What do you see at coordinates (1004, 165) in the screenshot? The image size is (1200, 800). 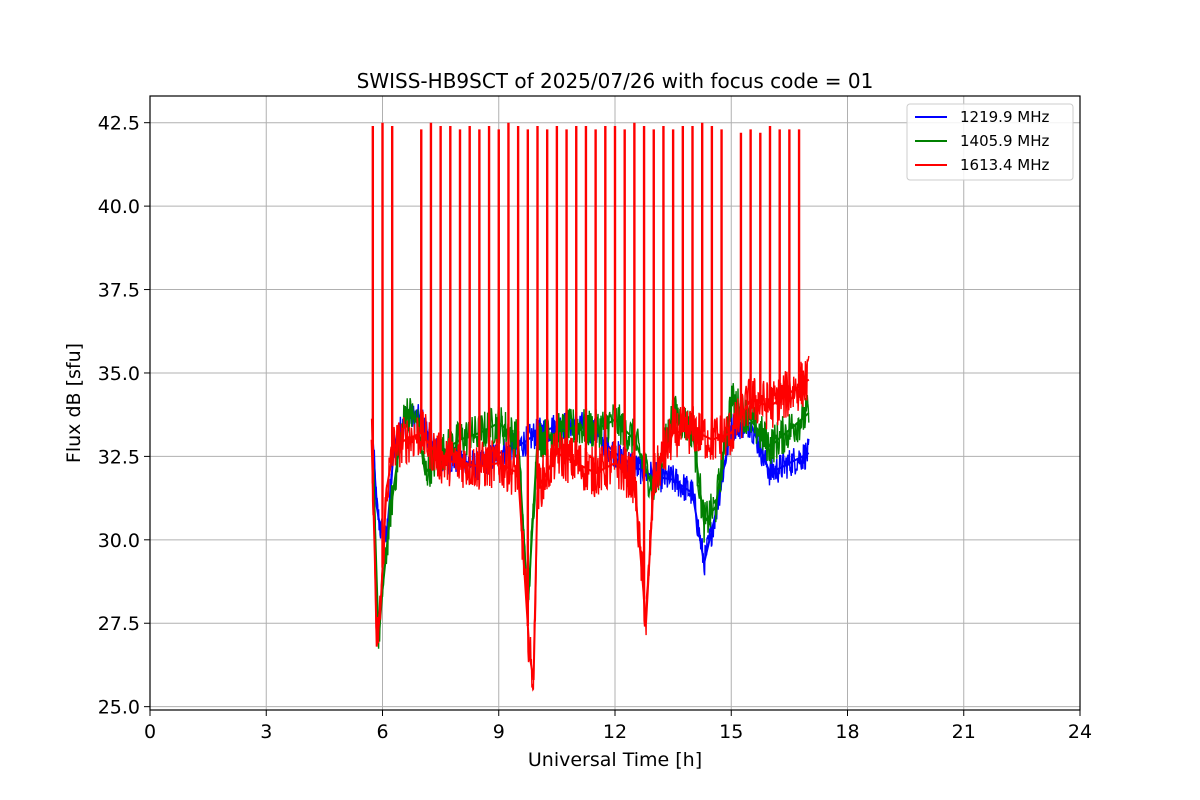 I see `legend-label: 1613.4 MHz` at bounding box center [1004, 165].